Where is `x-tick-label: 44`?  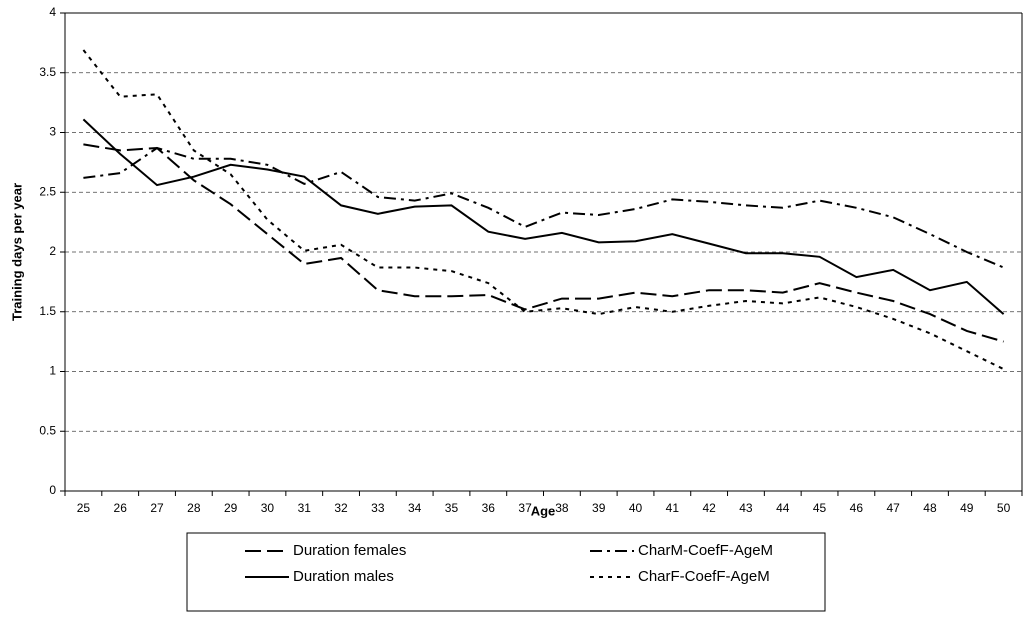 x-tick-label: 44 is located at coordinates (783, 508).